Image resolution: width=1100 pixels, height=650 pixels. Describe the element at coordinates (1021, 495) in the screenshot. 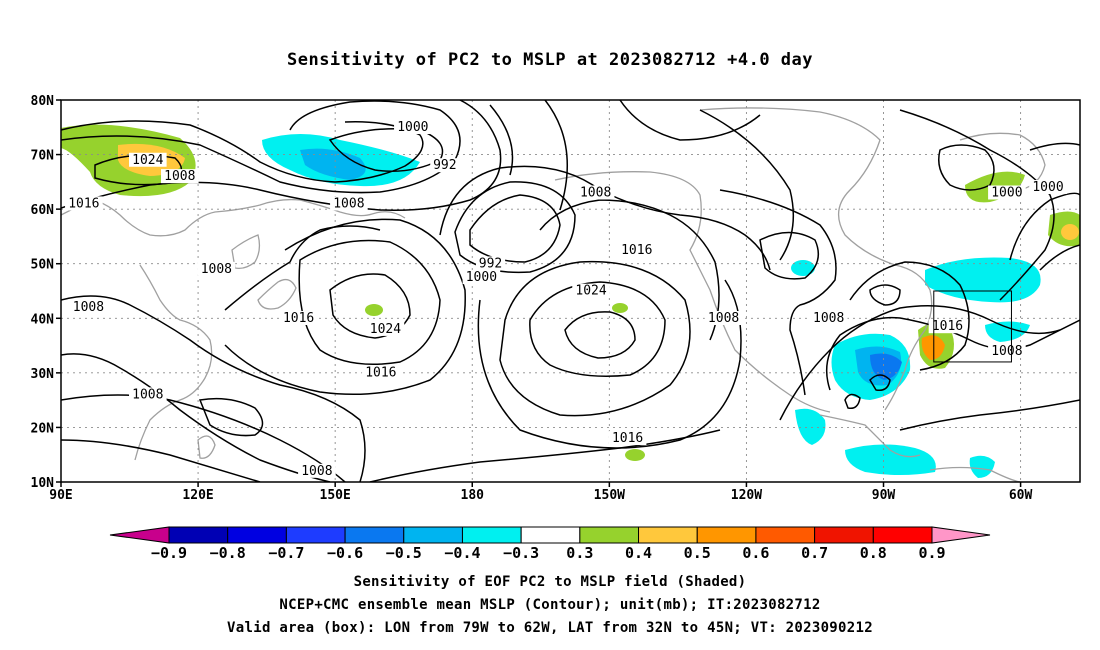

I see `lon-label: 60W` at that location.